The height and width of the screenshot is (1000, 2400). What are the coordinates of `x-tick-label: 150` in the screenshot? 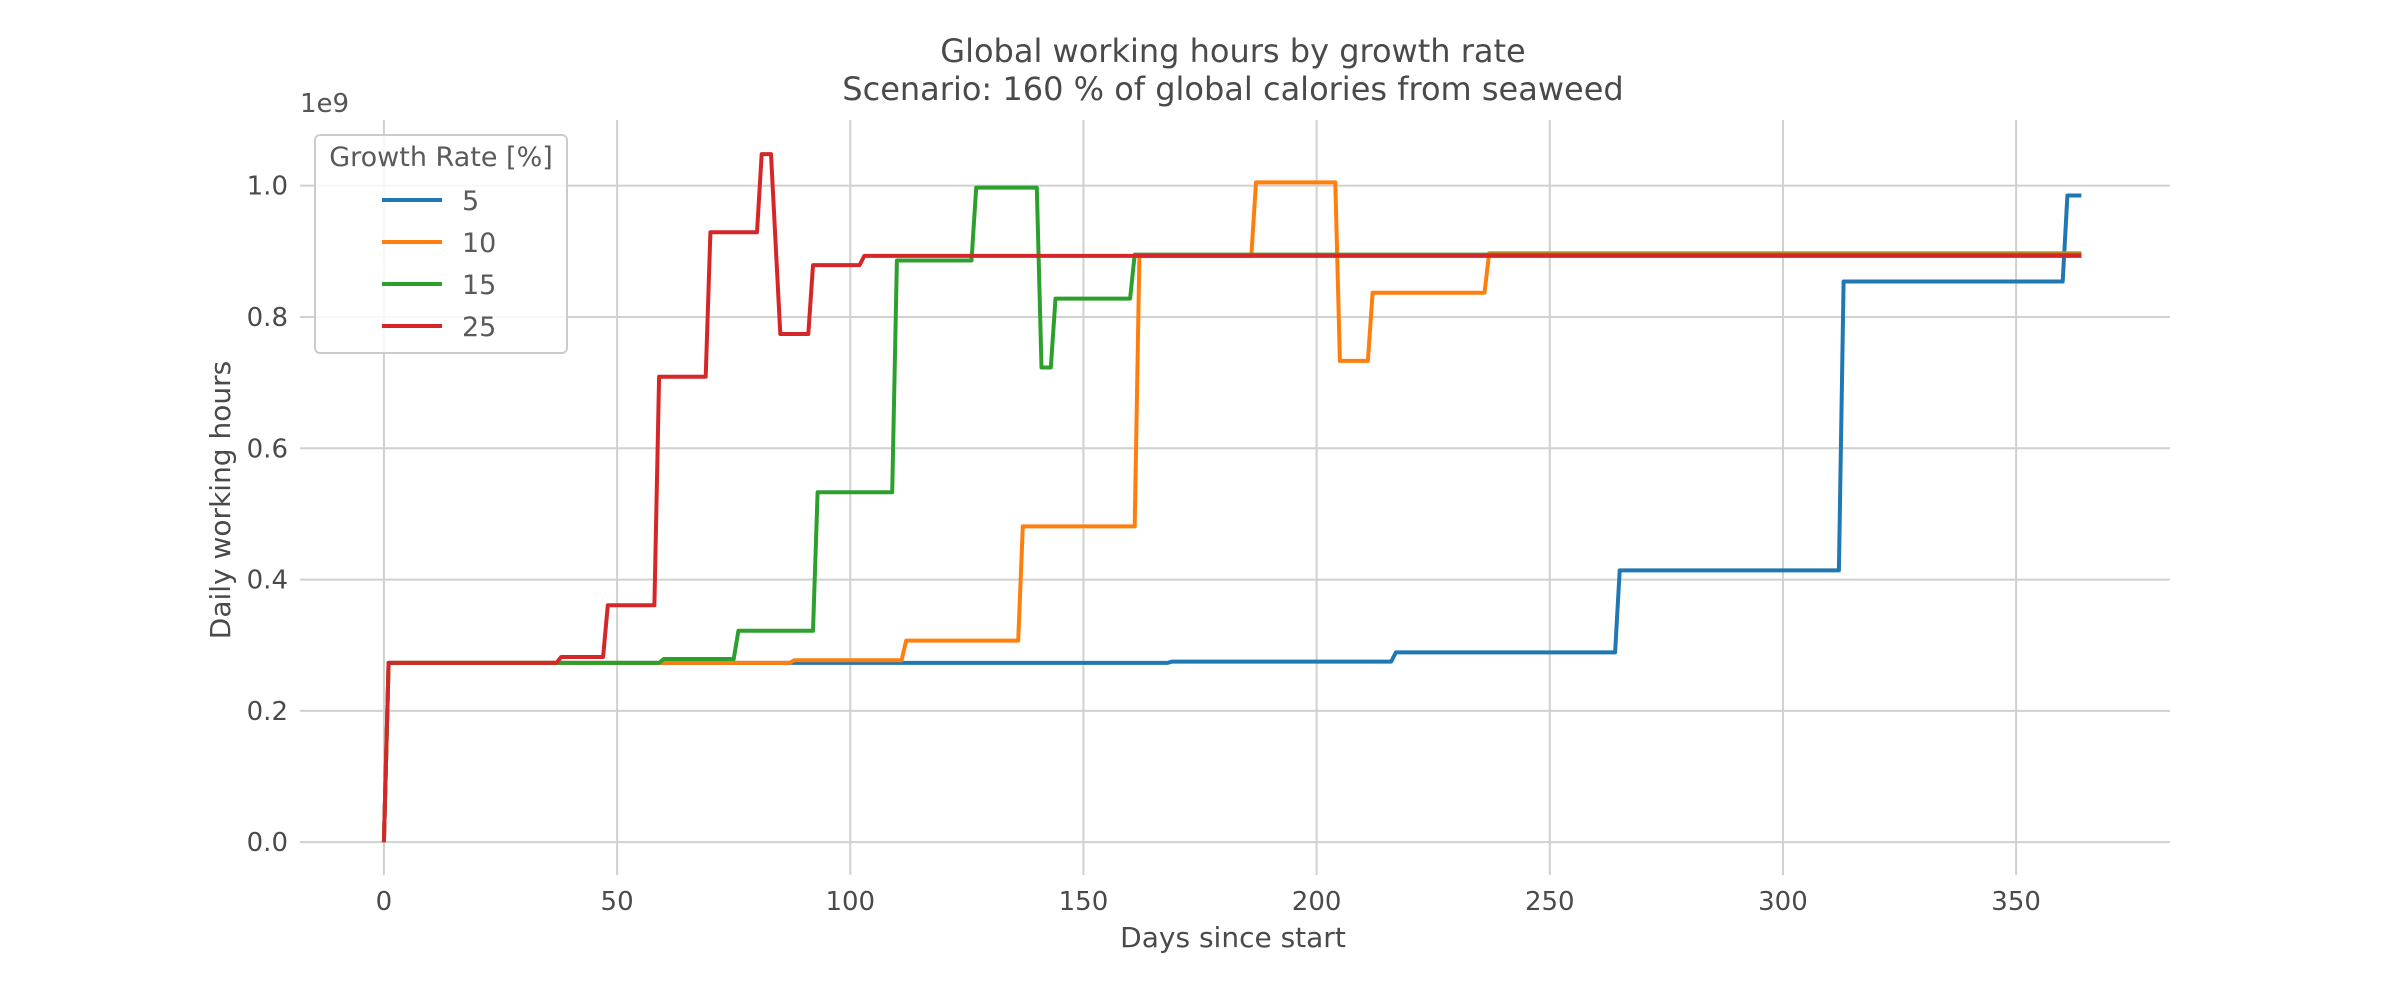 It's located at (1084, 902).